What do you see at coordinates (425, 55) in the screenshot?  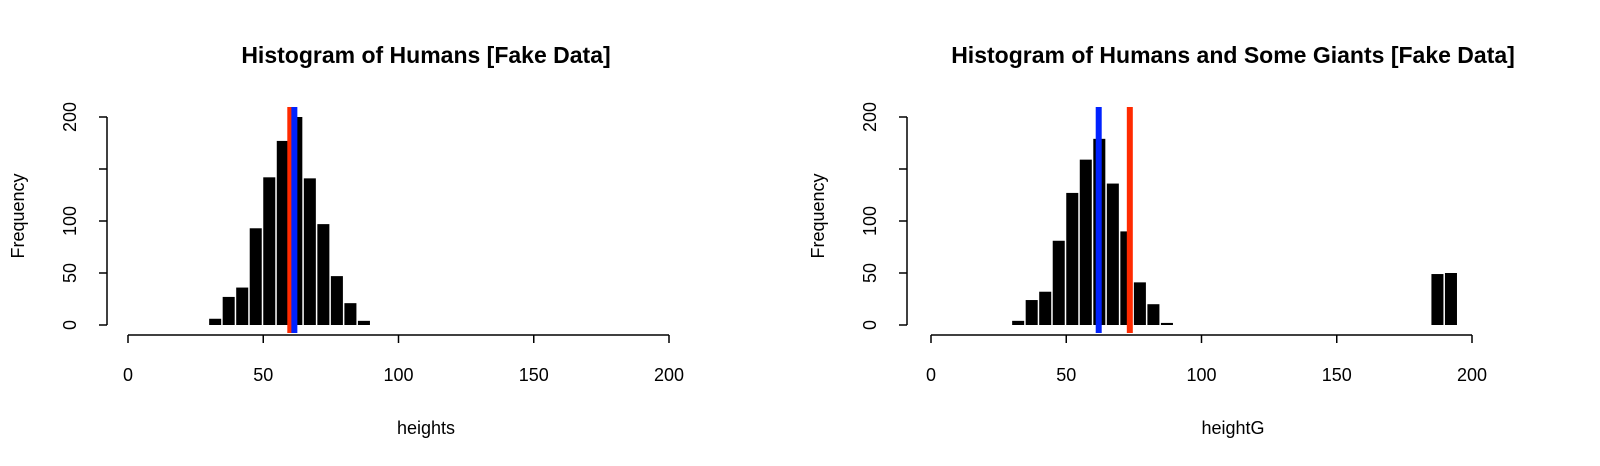 I see `chart-title: Histogram of Humans [Fake Data]` at bounding box center [425, 55].